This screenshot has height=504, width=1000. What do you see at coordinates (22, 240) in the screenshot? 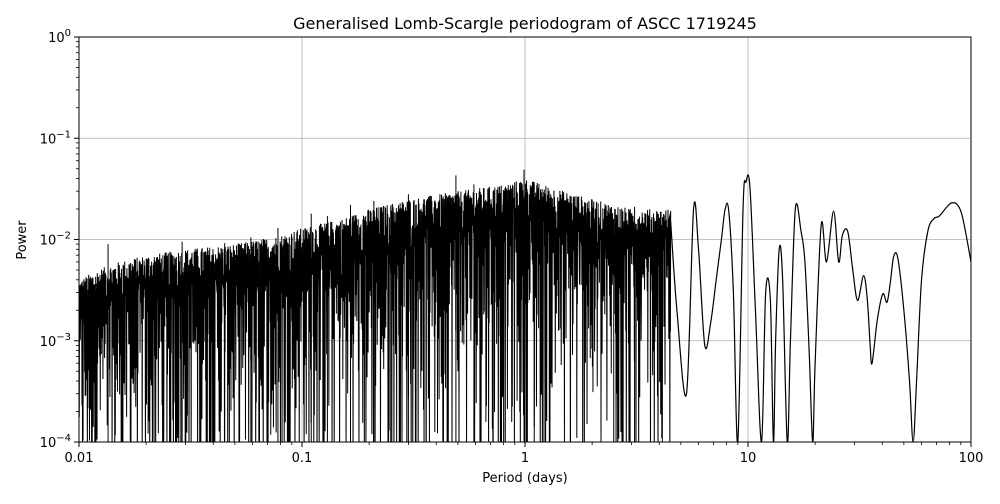
I see `y-axis-label: Power` at bounding box center [22, 240].